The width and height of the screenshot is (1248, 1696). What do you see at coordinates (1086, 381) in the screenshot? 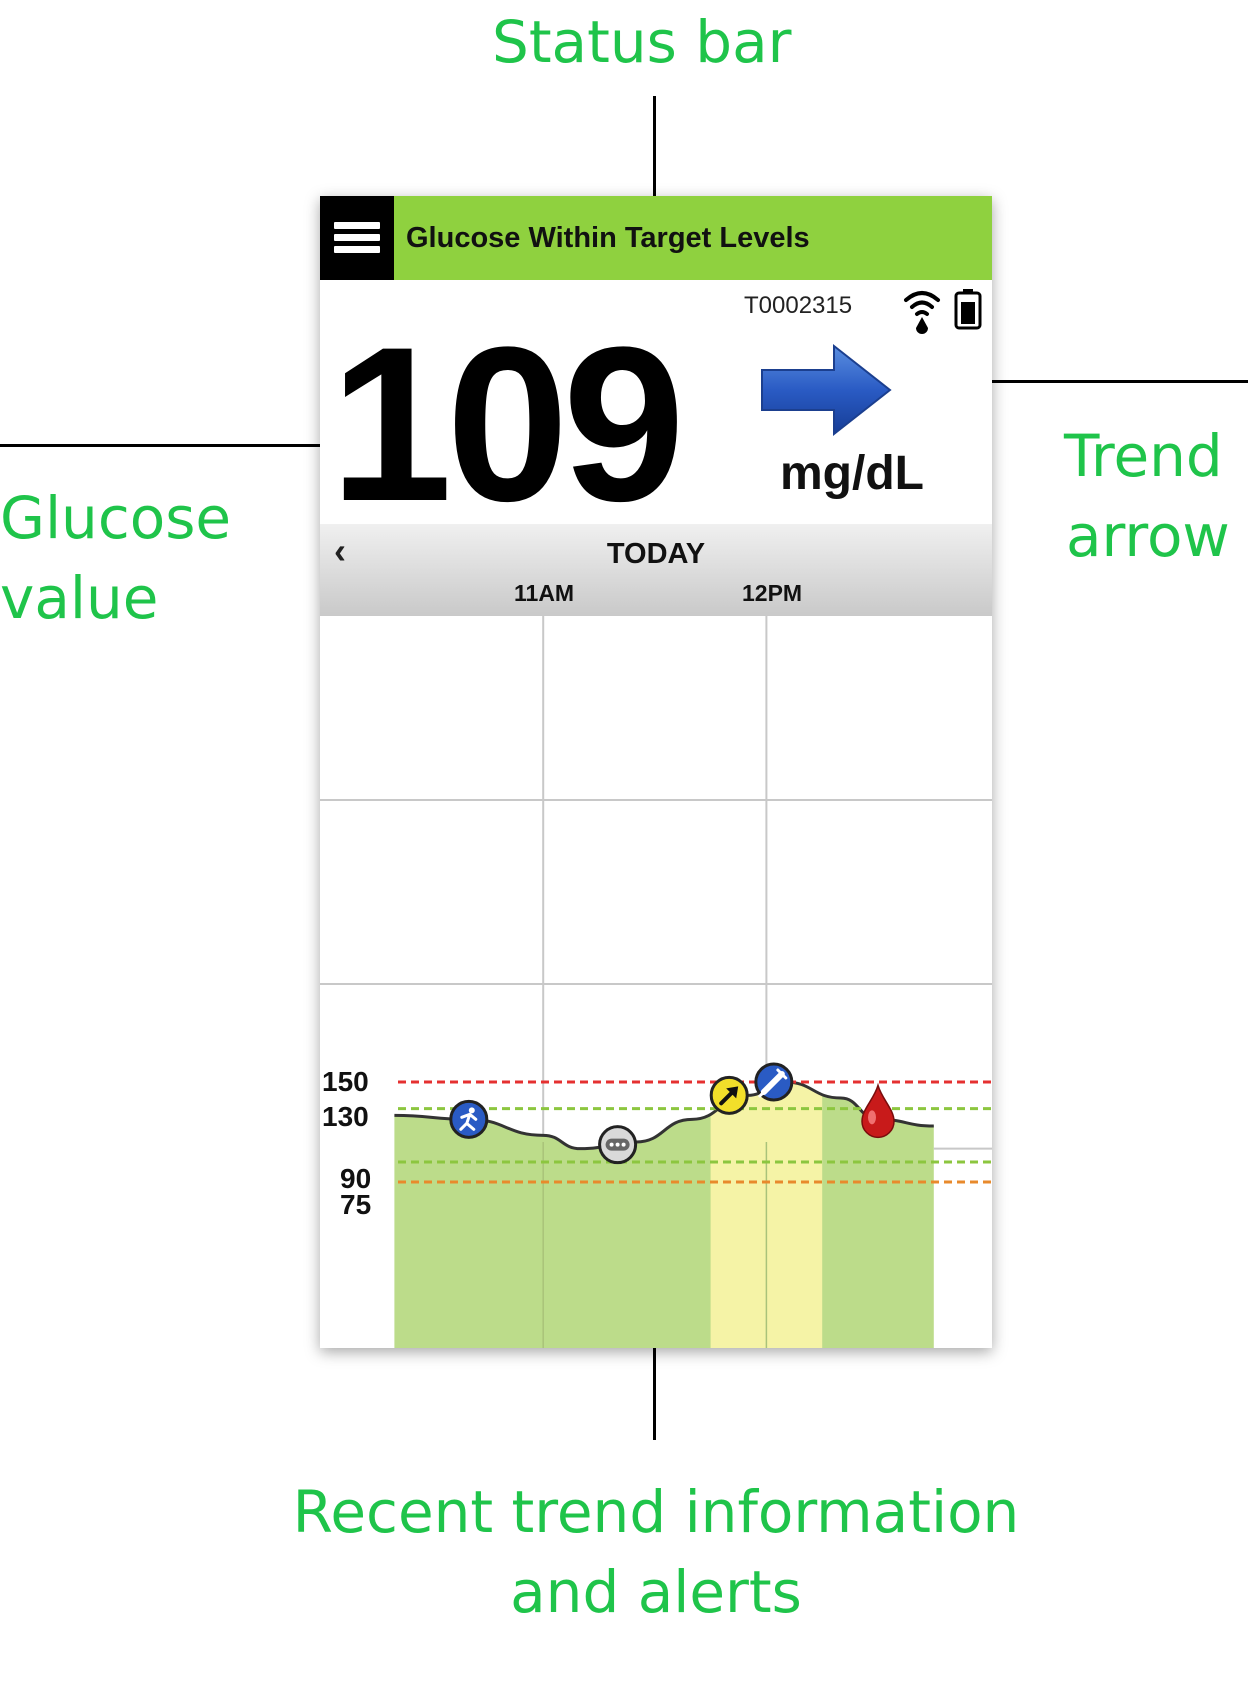
I see `callout-trend-arrow-leader` at bounding box center [1086, 381].